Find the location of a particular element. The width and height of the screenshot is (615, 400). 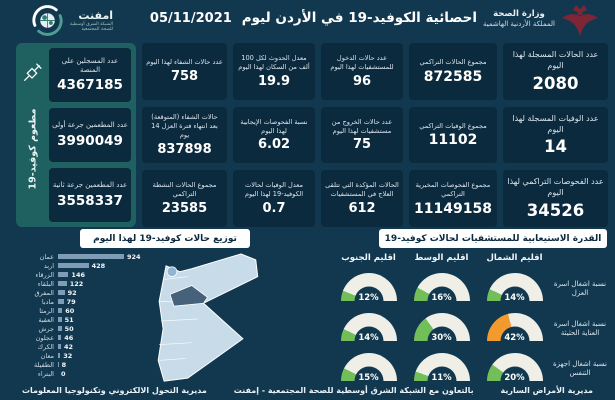

vaccine-card: عدد المطعمين جرعة ثانية 3558337 is located at coordinates (90, 195).